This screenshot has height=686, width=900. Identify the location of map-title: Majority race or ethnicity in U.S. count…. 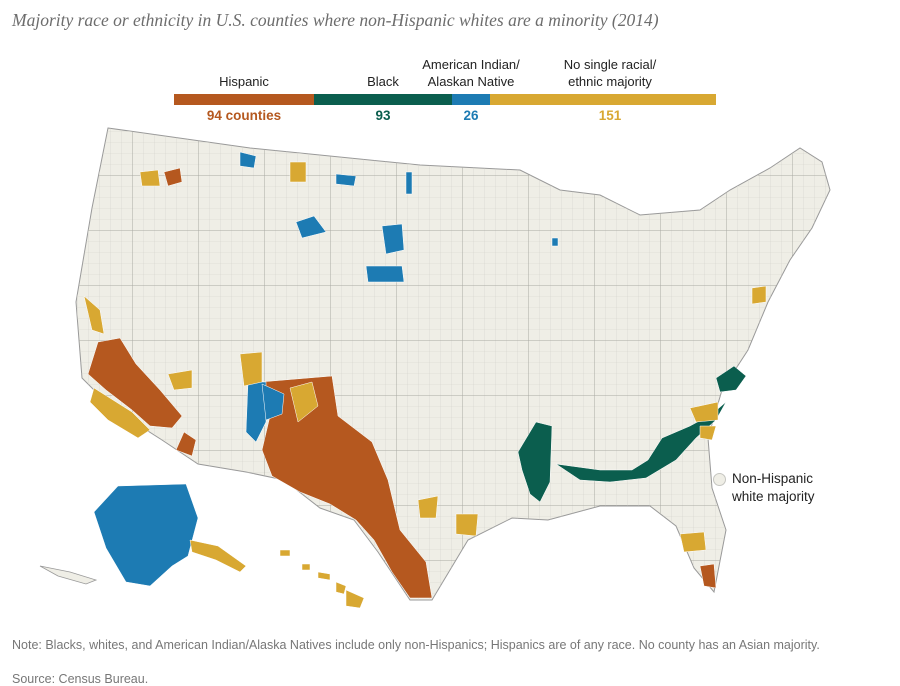
(335, 20).